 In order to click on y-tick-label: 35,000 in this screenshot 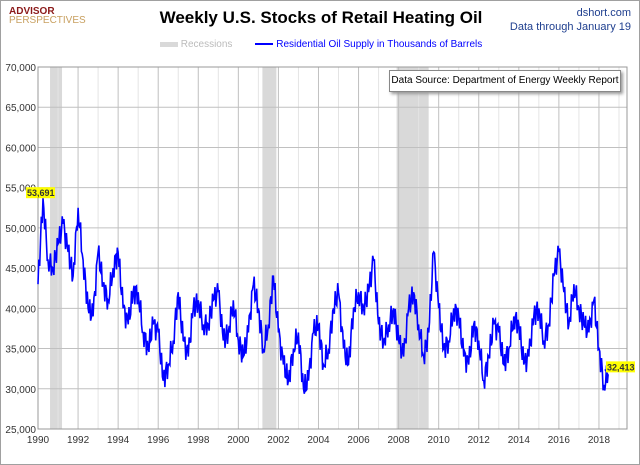, I will do `click(20, 350)`.